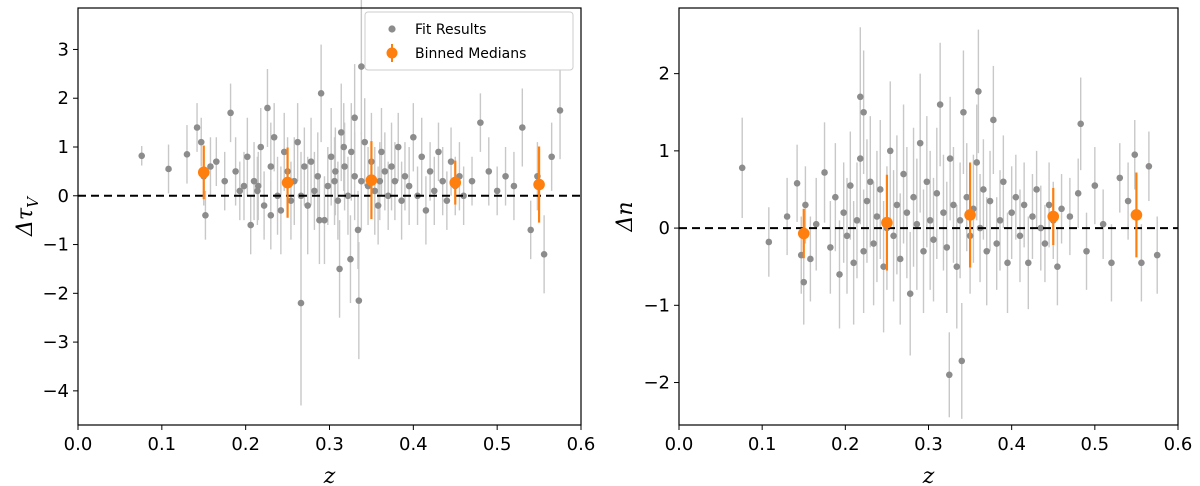  Describe the element at coordinates (63, 49) in the screenshot. I see `left-y-tick-label: 3` at that location.